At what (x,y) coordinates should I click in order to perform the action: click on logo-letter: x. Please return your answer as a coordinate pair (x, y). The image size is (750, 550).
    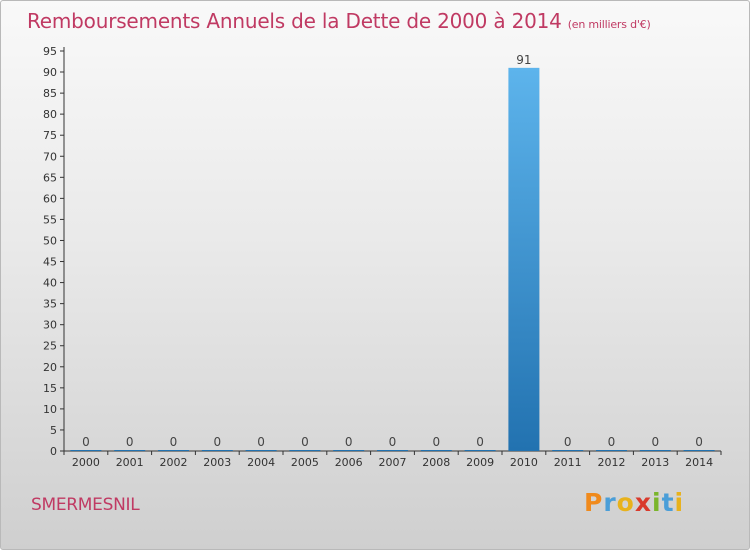
    Looking at the image, I should click on (643, 502).